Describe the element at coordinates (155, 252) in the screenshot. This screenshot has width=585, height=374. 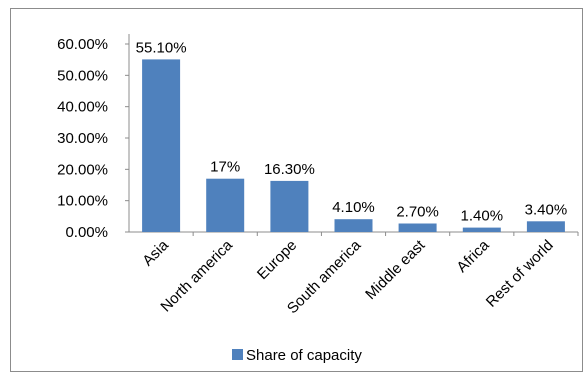
I see `x-tick-label: Asia` at that location.